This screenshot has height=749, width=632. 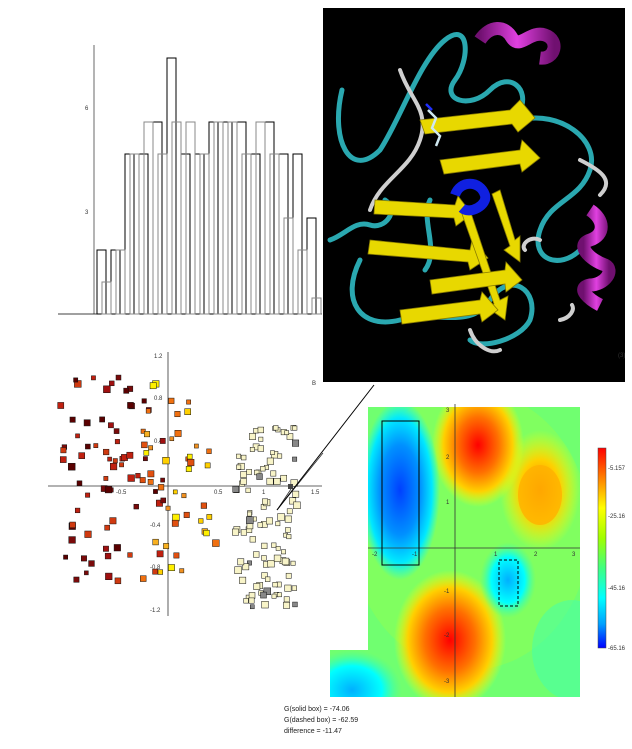 What do you see at coordinates (556, 648) in the screenshot?
I see `heatmap-cool-bottom-right` at bounding box center [556, 648].